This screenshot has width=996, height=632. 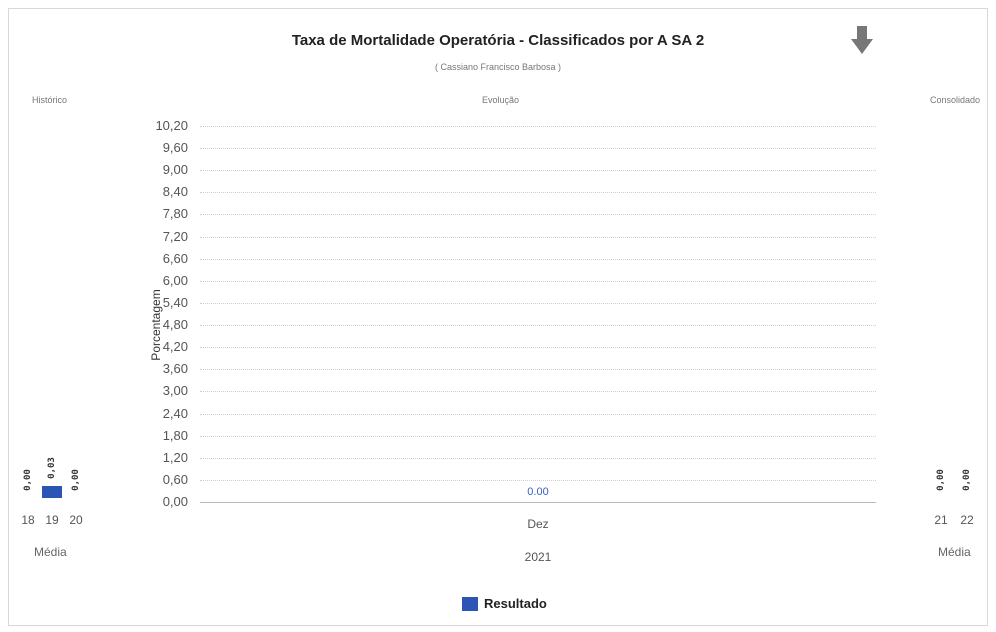 I want to click on consolidado-data-label-21: 0,00, so click(x=941, y=480).